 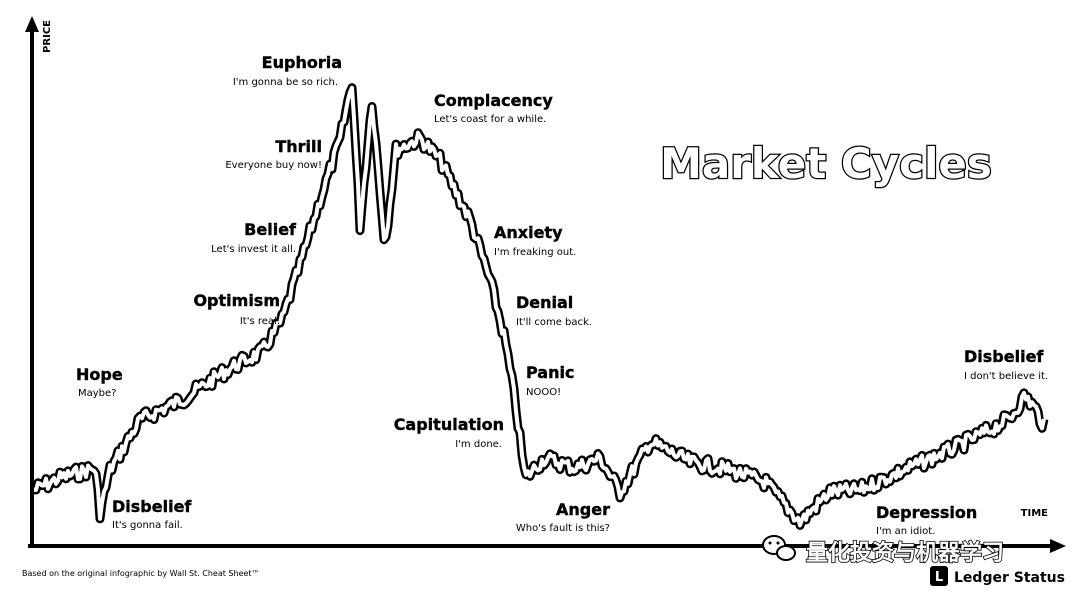 I want to click on annotation-euphoria: Euphoria I'm gonna be so rich., so click(x=287, y=70).